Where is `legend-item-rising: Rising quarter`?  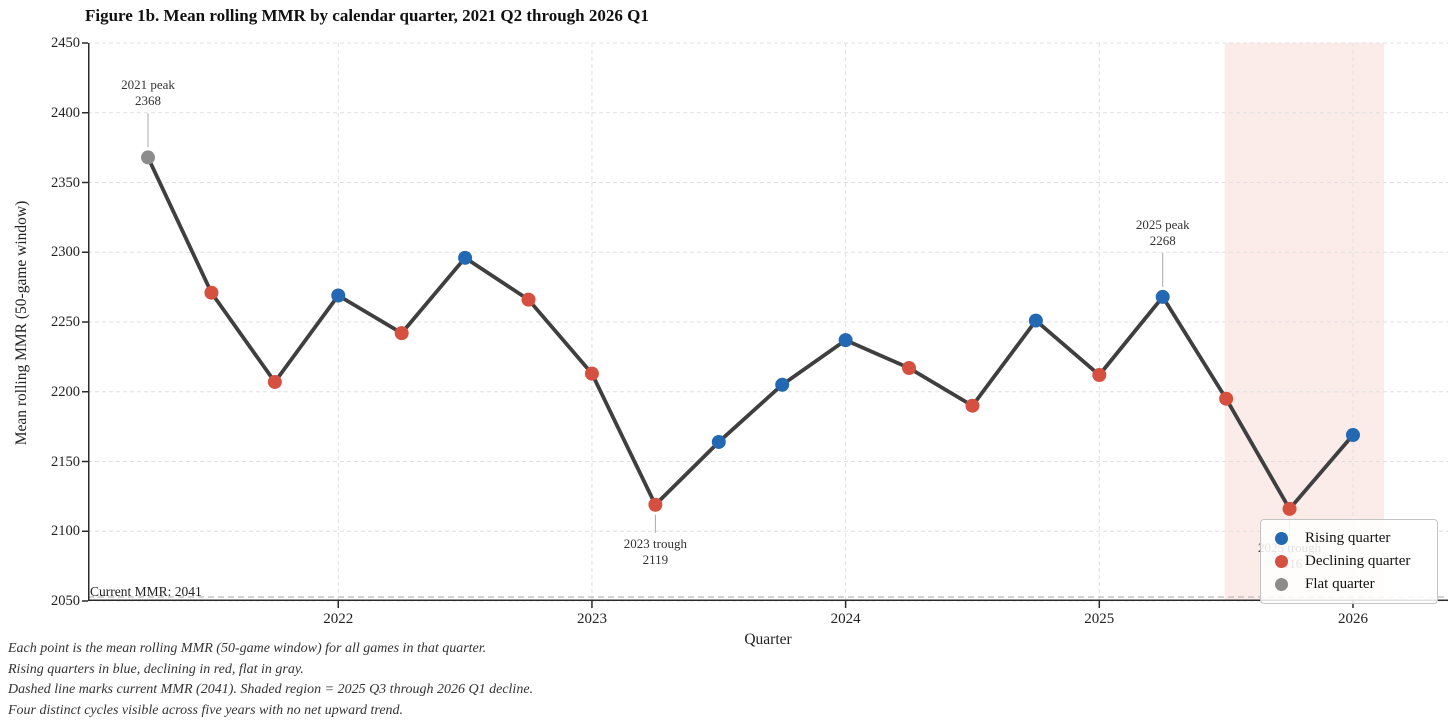 legend-item-rising: Rising quarter is located at coordinates (1351, 538).